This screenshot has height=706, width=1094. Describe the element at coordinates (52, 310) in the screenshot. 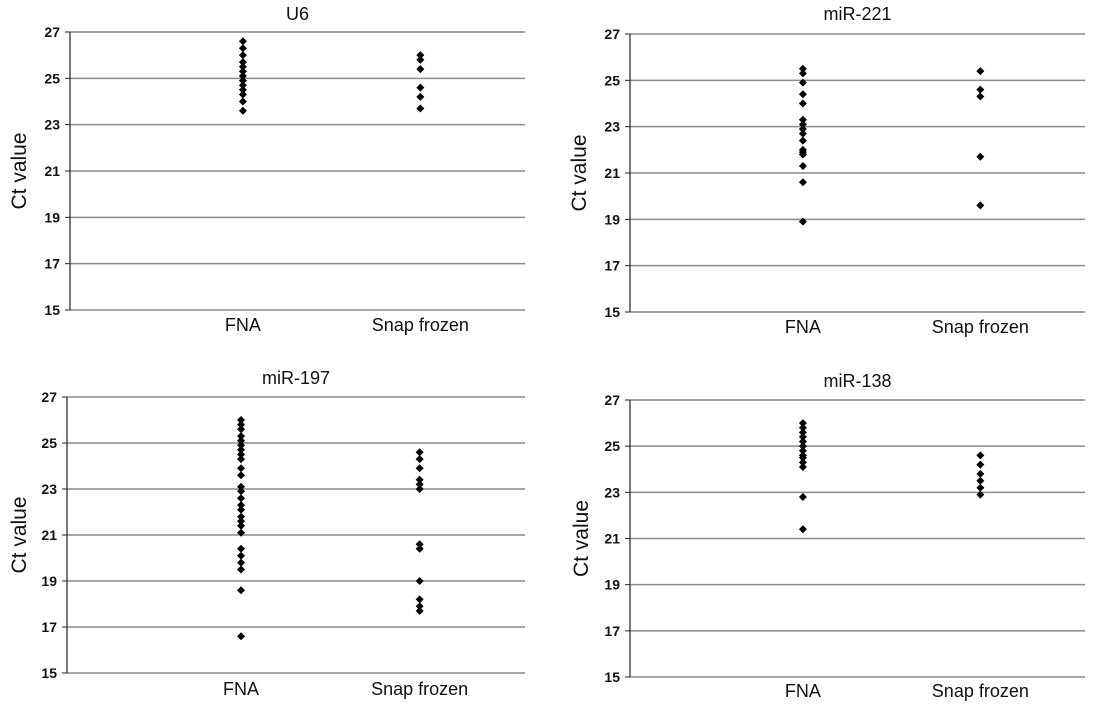

I see `y-tick-label: 15` at that location.